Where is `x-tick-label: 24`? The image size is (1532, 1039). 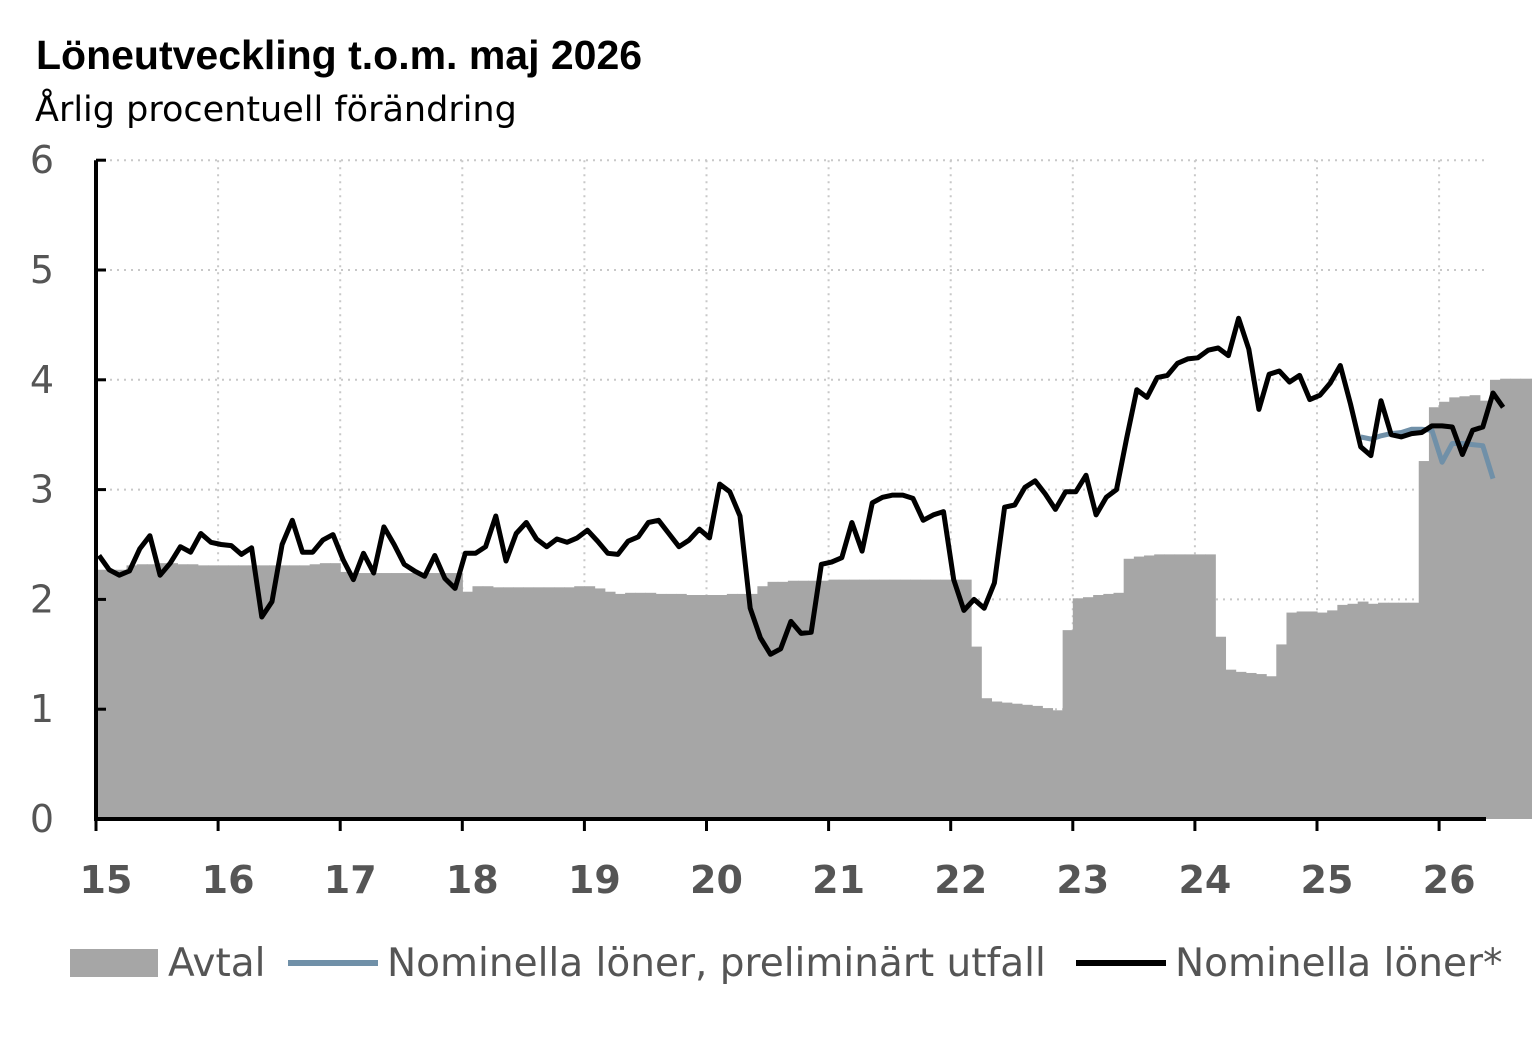 x-tick-label: 24 is located at coordinates (1204, 880).